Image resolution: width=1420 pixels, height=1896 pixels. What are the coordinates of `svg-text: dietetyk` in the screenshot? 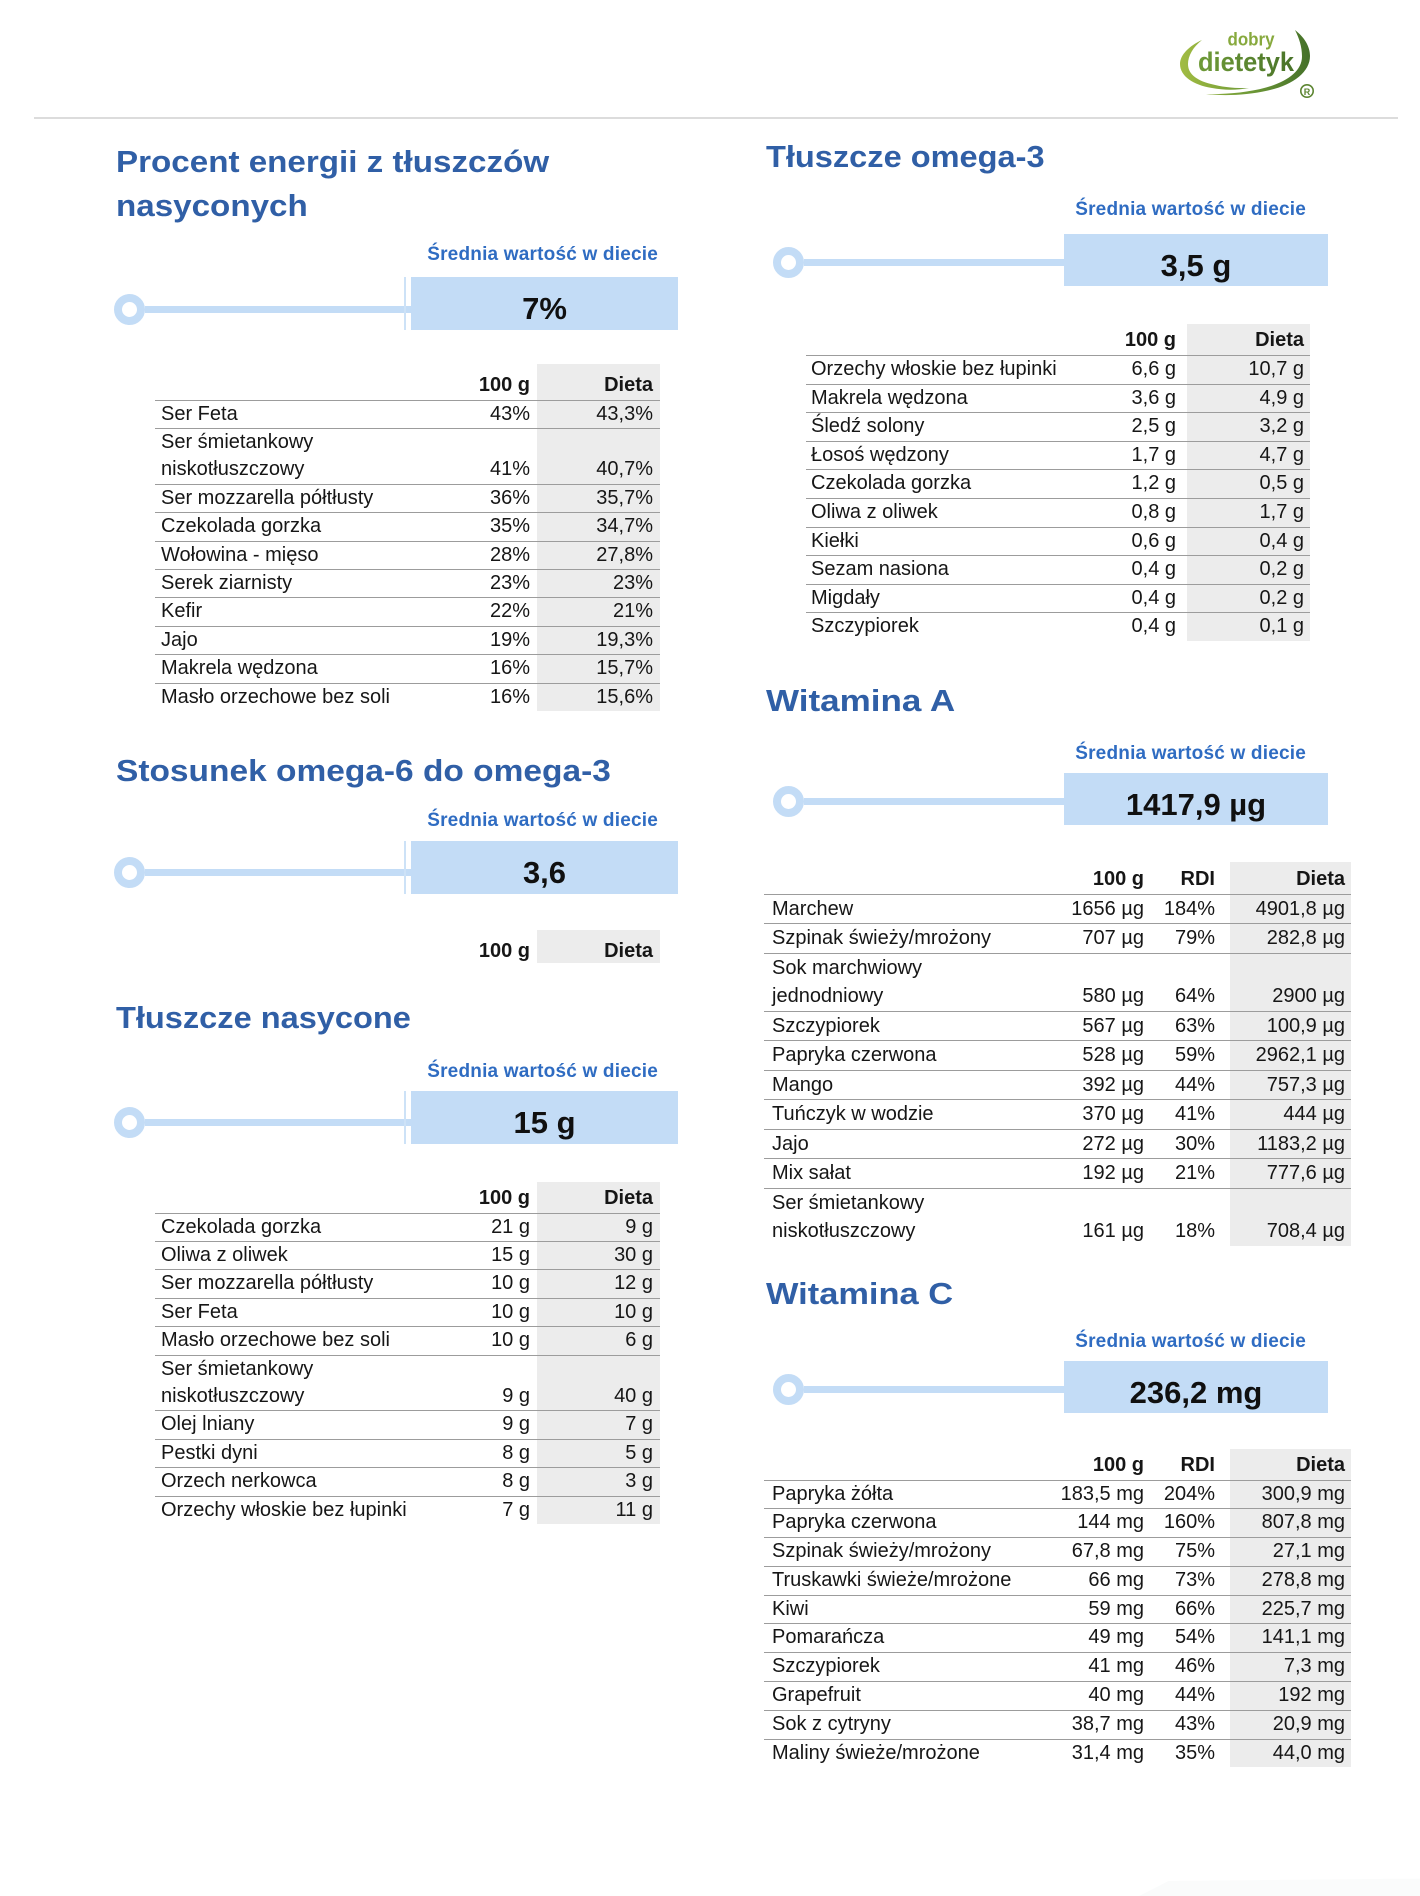 It's located at (1246, 62).